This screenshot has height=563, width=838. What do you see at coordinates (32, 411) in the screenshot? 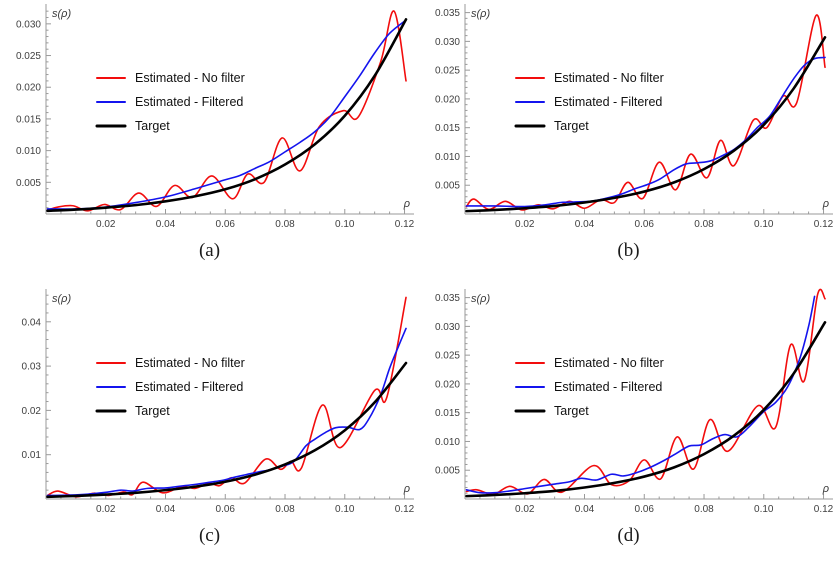
I see `y-tick-label: 0.02` at bounding box center [32, 411].